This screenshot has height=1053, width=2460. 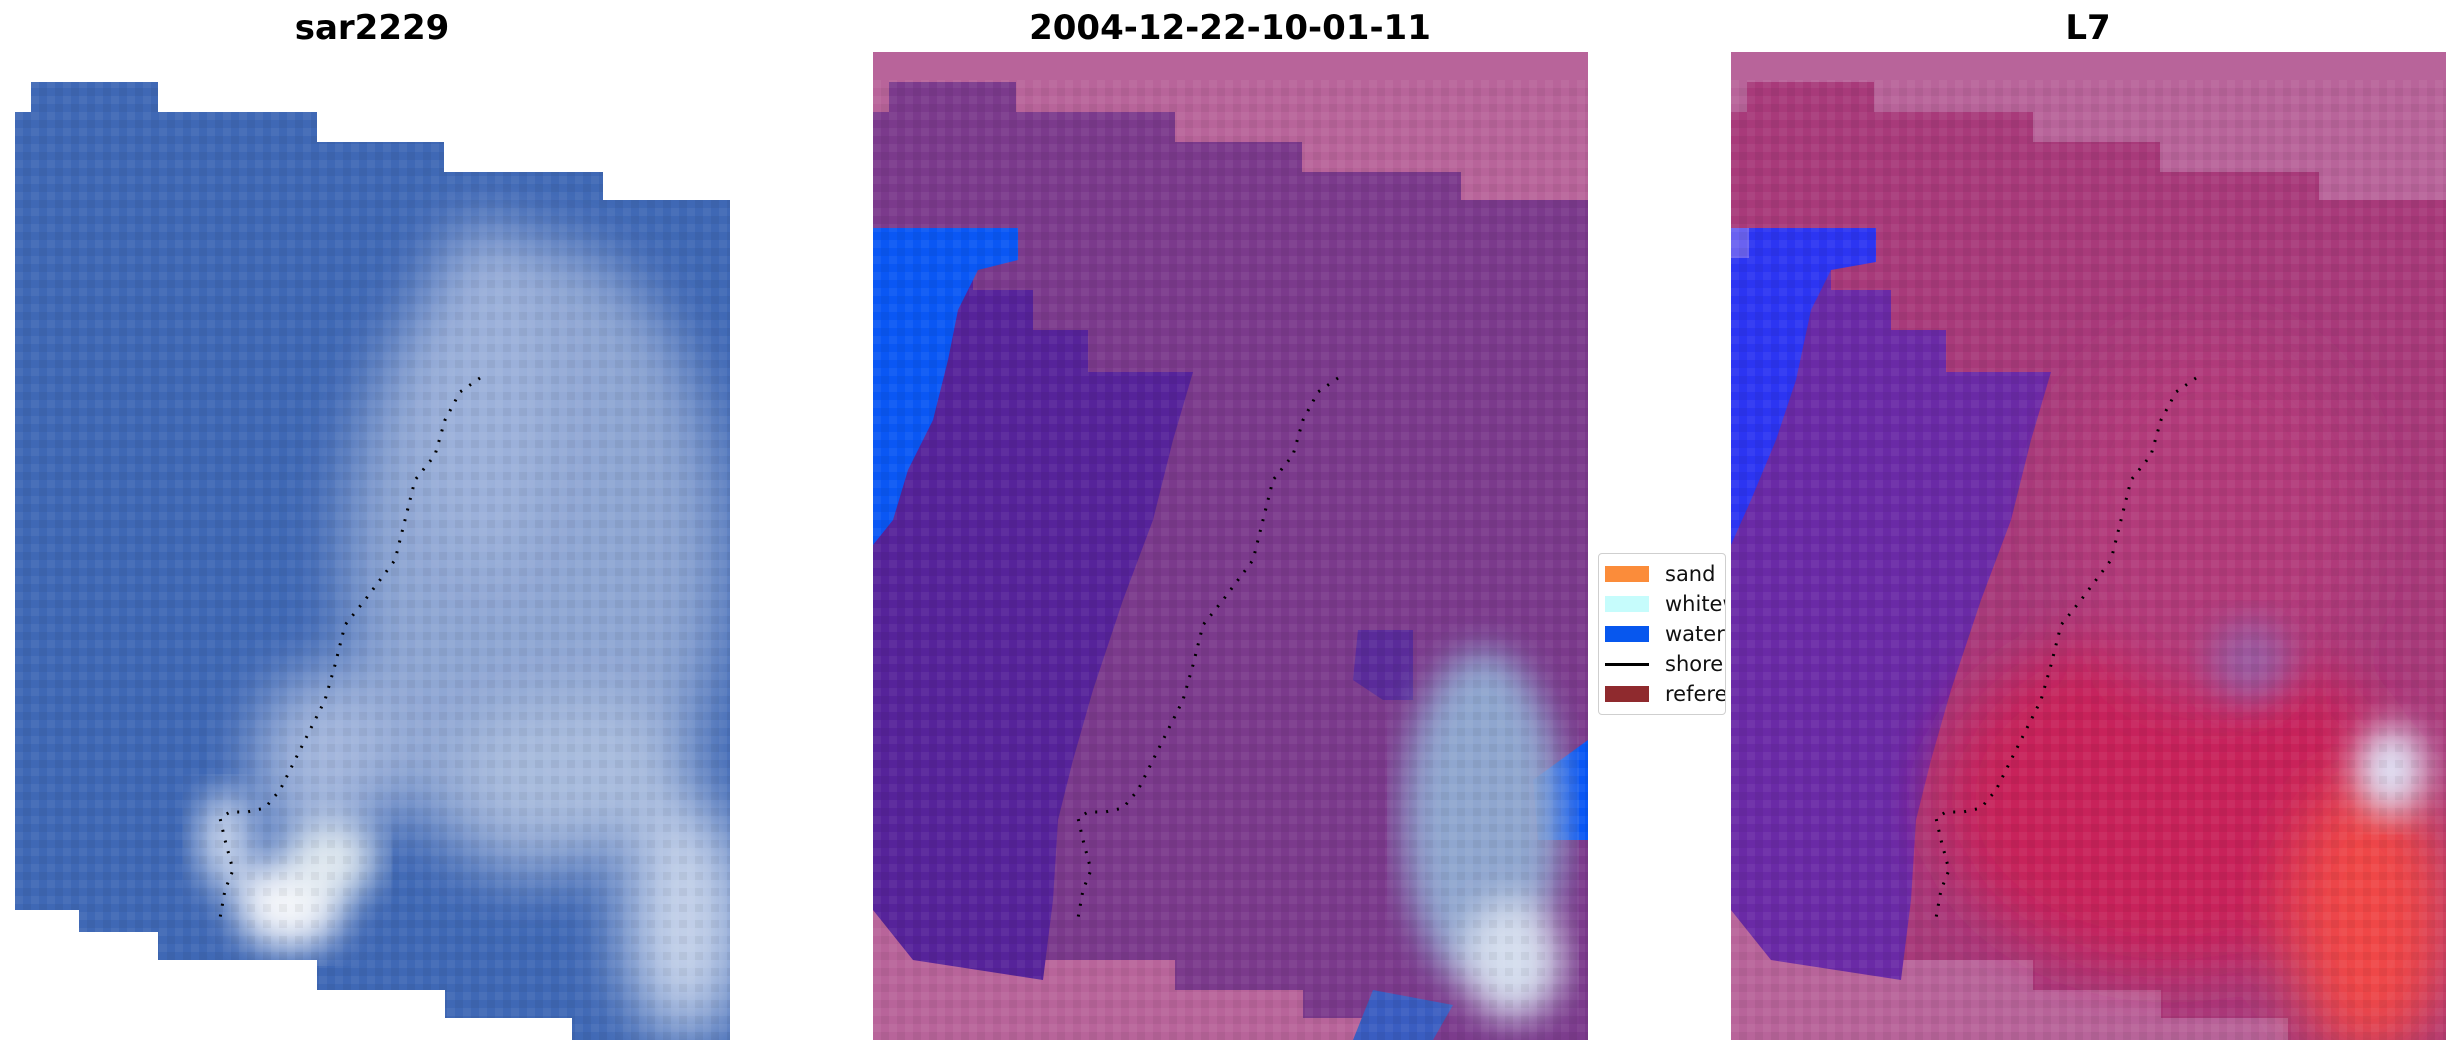 What do you see at coordinates (1627, 634) in the screenshot?
I see `water-swatch` at bounding box center [1627, 634].